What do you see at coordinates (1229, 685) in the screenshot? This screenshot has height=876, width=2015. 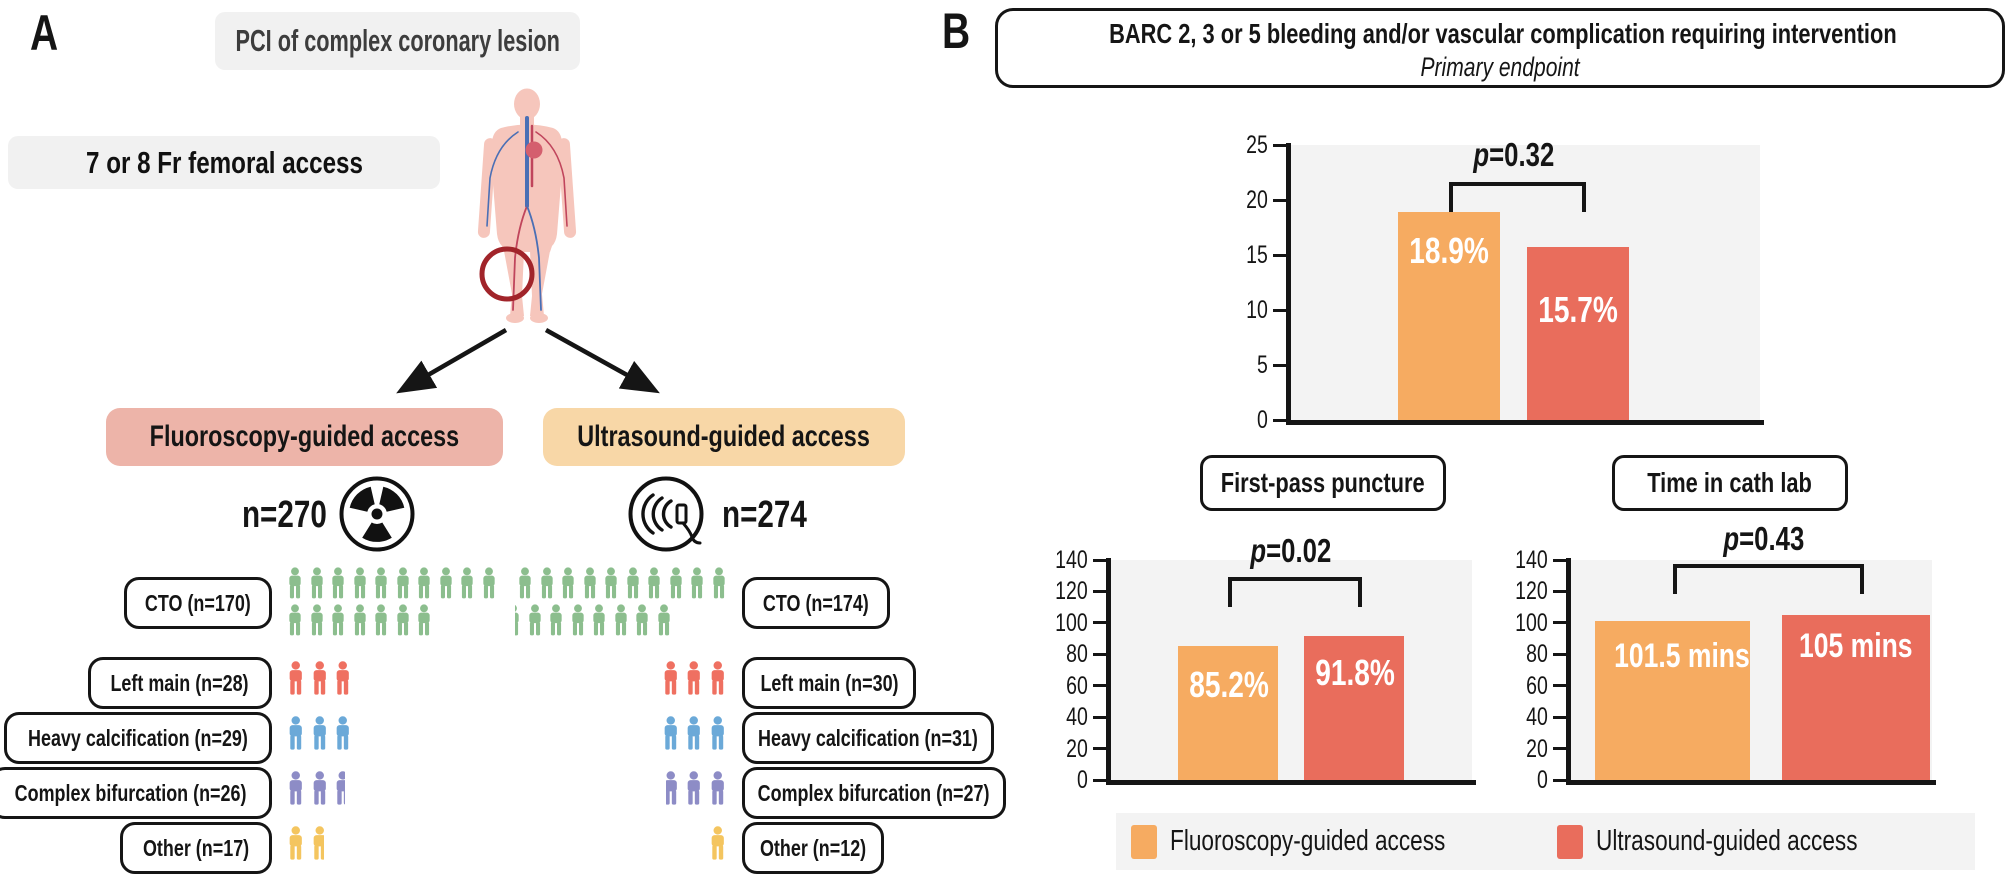 I see `bar-value-label: 85.2%` at bounding box center [1229, 685].